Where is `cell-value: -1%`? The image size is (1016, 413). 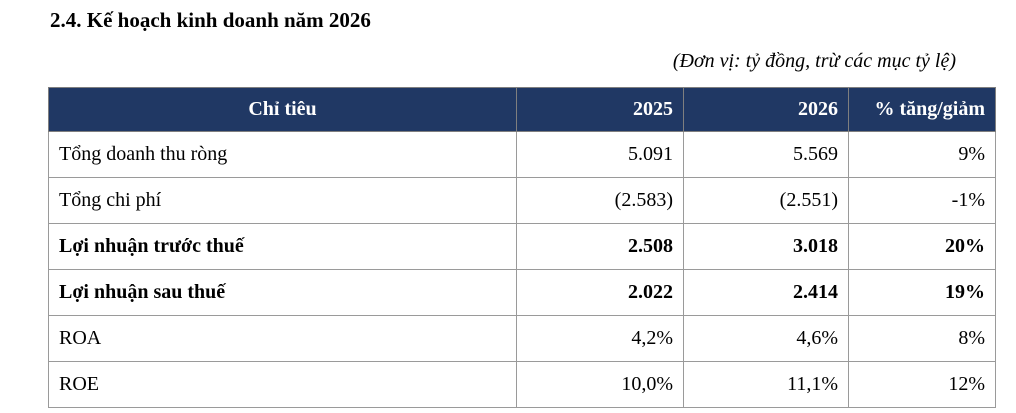 cell-value: -1% is located at coordinates (922, 200).